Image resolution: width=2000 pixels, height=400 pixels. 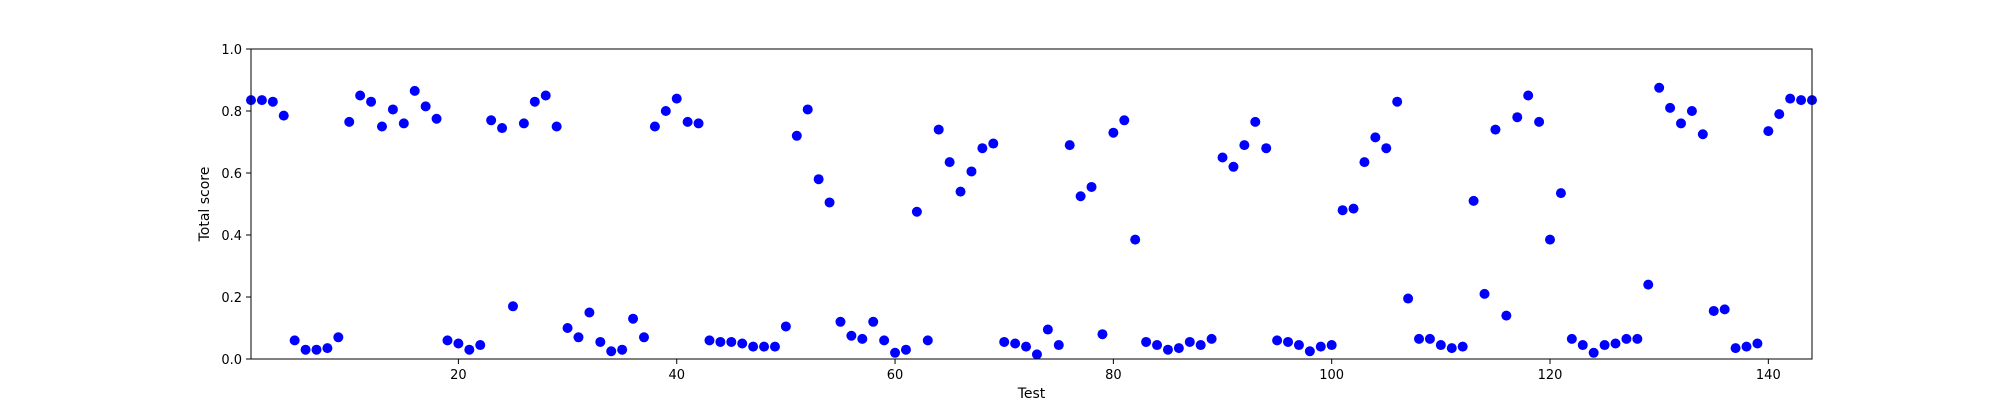 I want to click on y-axis-ticks: 0.0 0.2 0.4 0.6 0.8 1.0, so click(x=236, y=205).